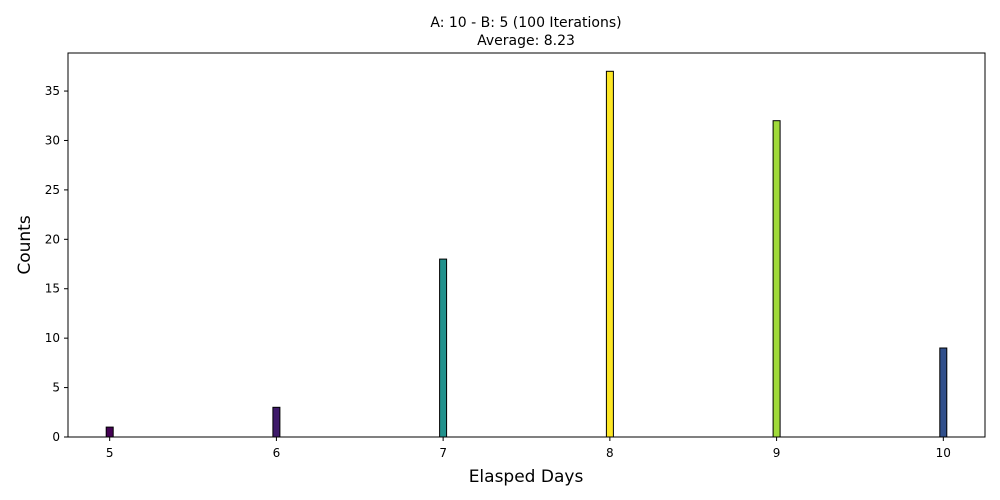 The width and height of the screenshot is (1000, 500). Describe the element at coordinates (526, 41) in the screenshot. I see `chart-subtitle: Average: 8.23` at that location.